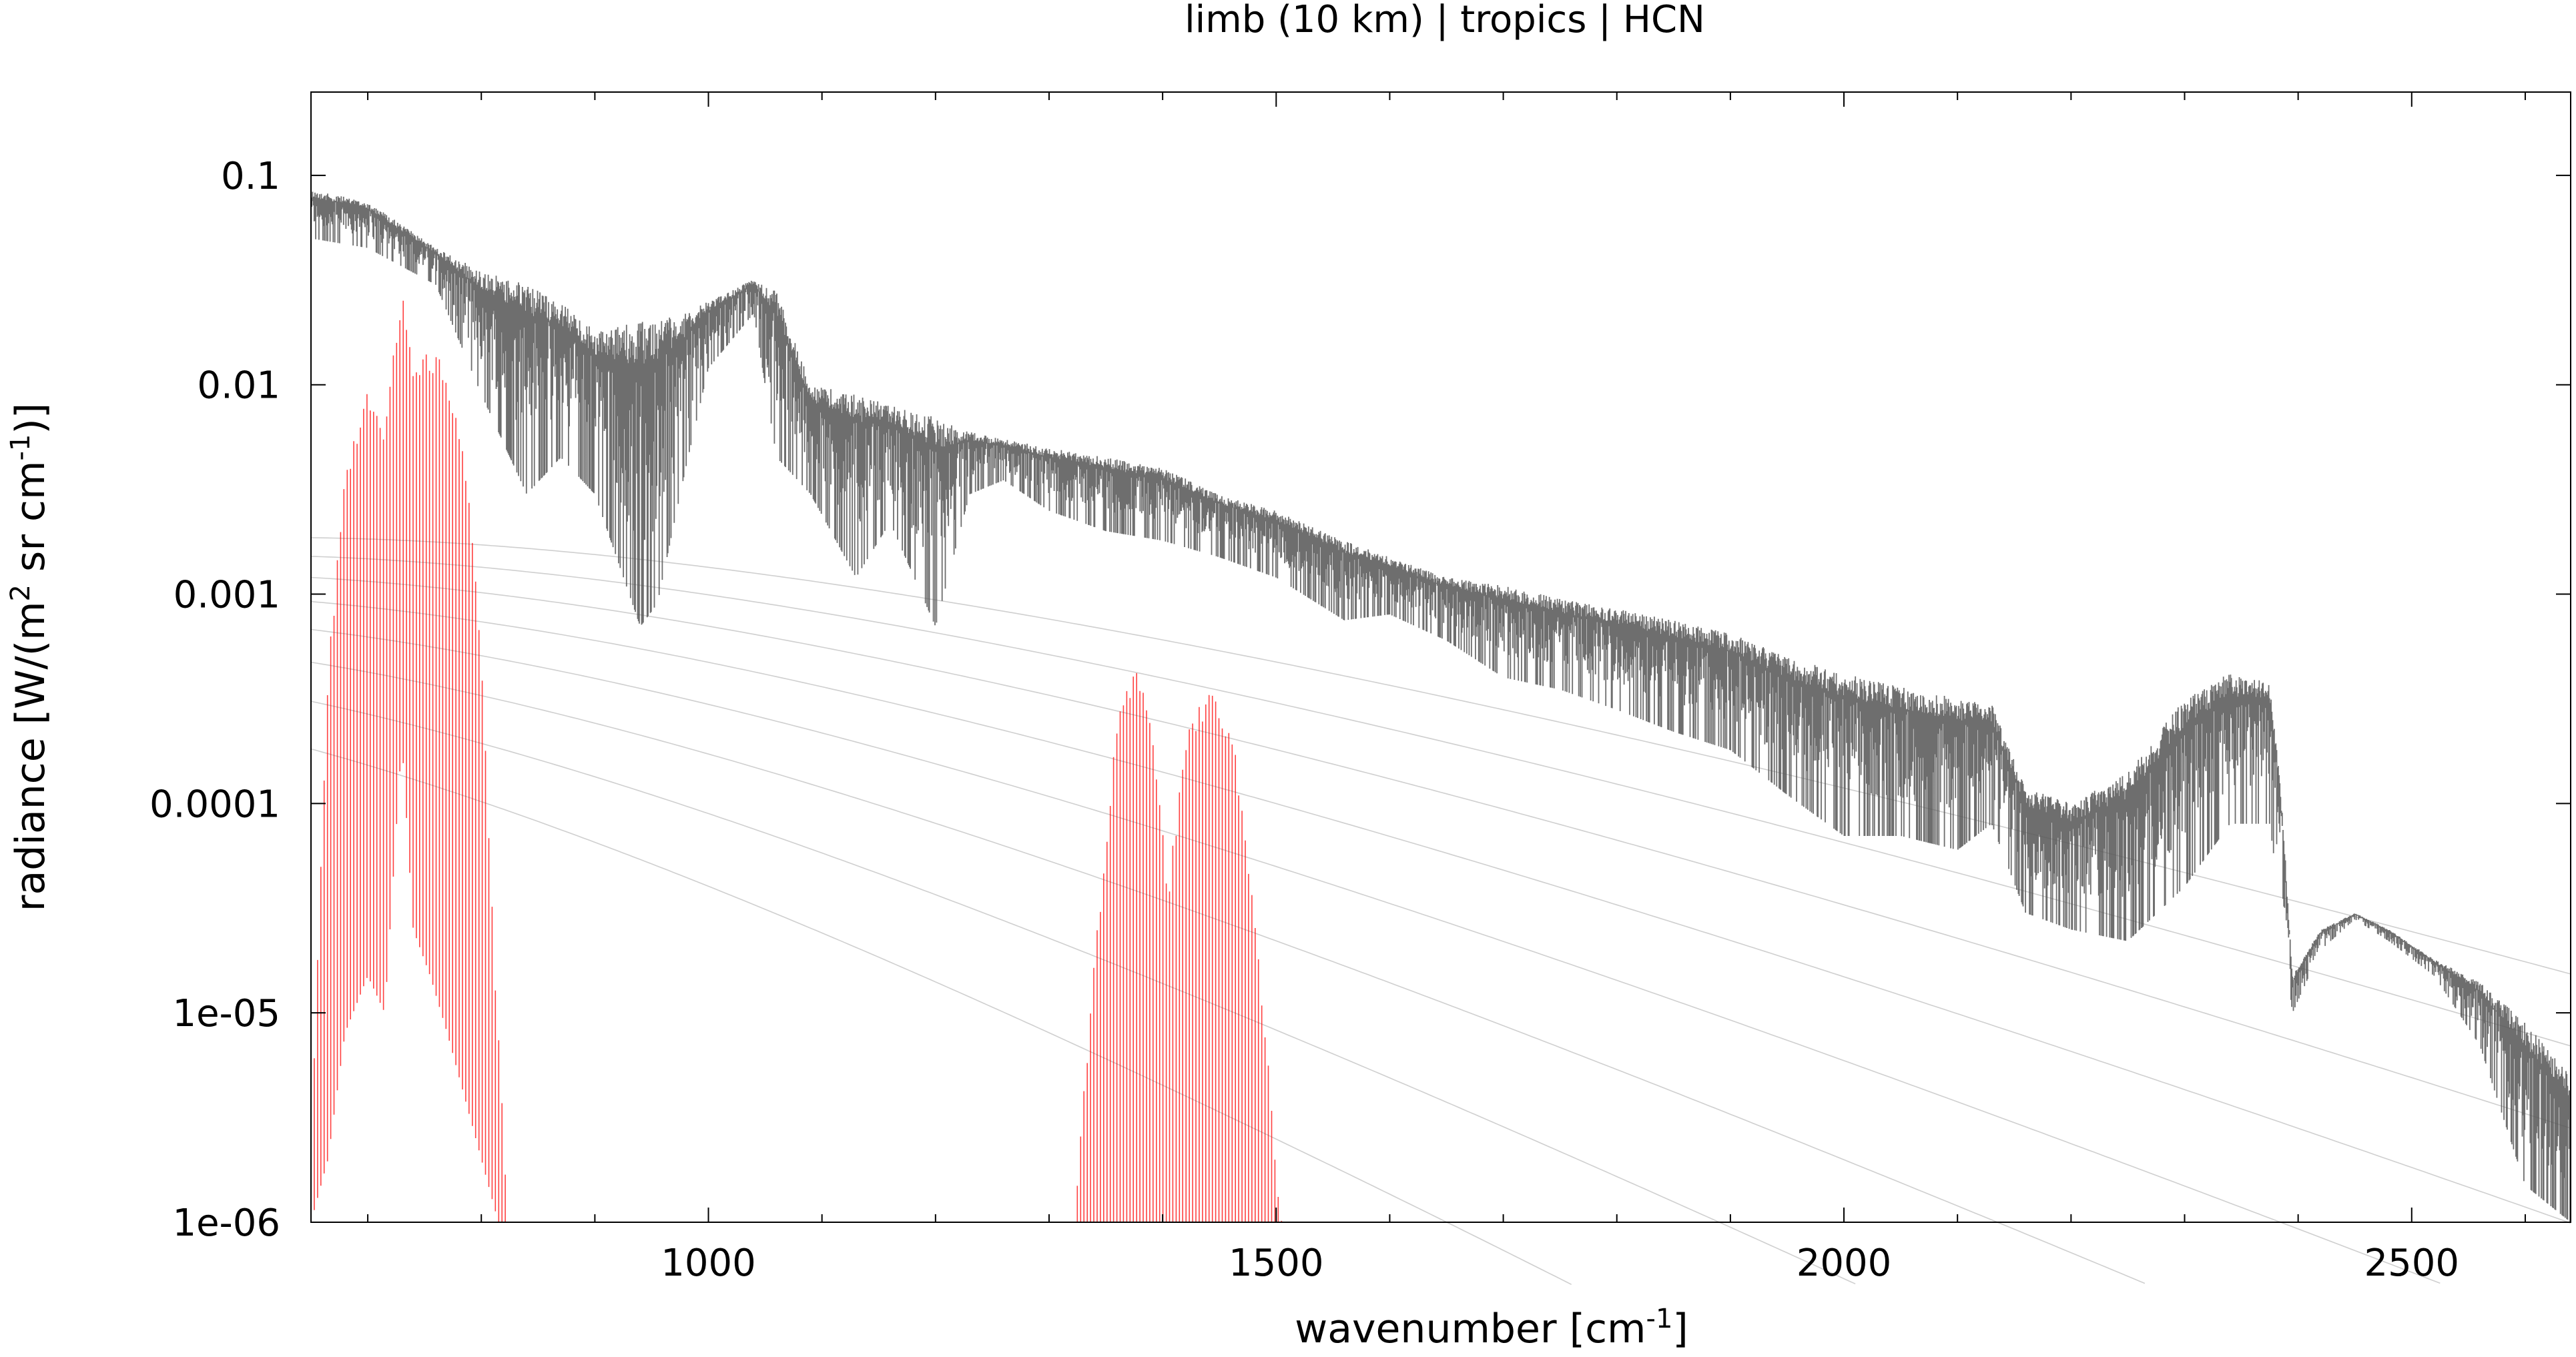 This screenshot has width=2576, height=1357. What do you see at coordinates (226, 1013) in the screenshot?
I see `y-tick-label-1e-05: 1e-05` at bounding box center [226, 1013].